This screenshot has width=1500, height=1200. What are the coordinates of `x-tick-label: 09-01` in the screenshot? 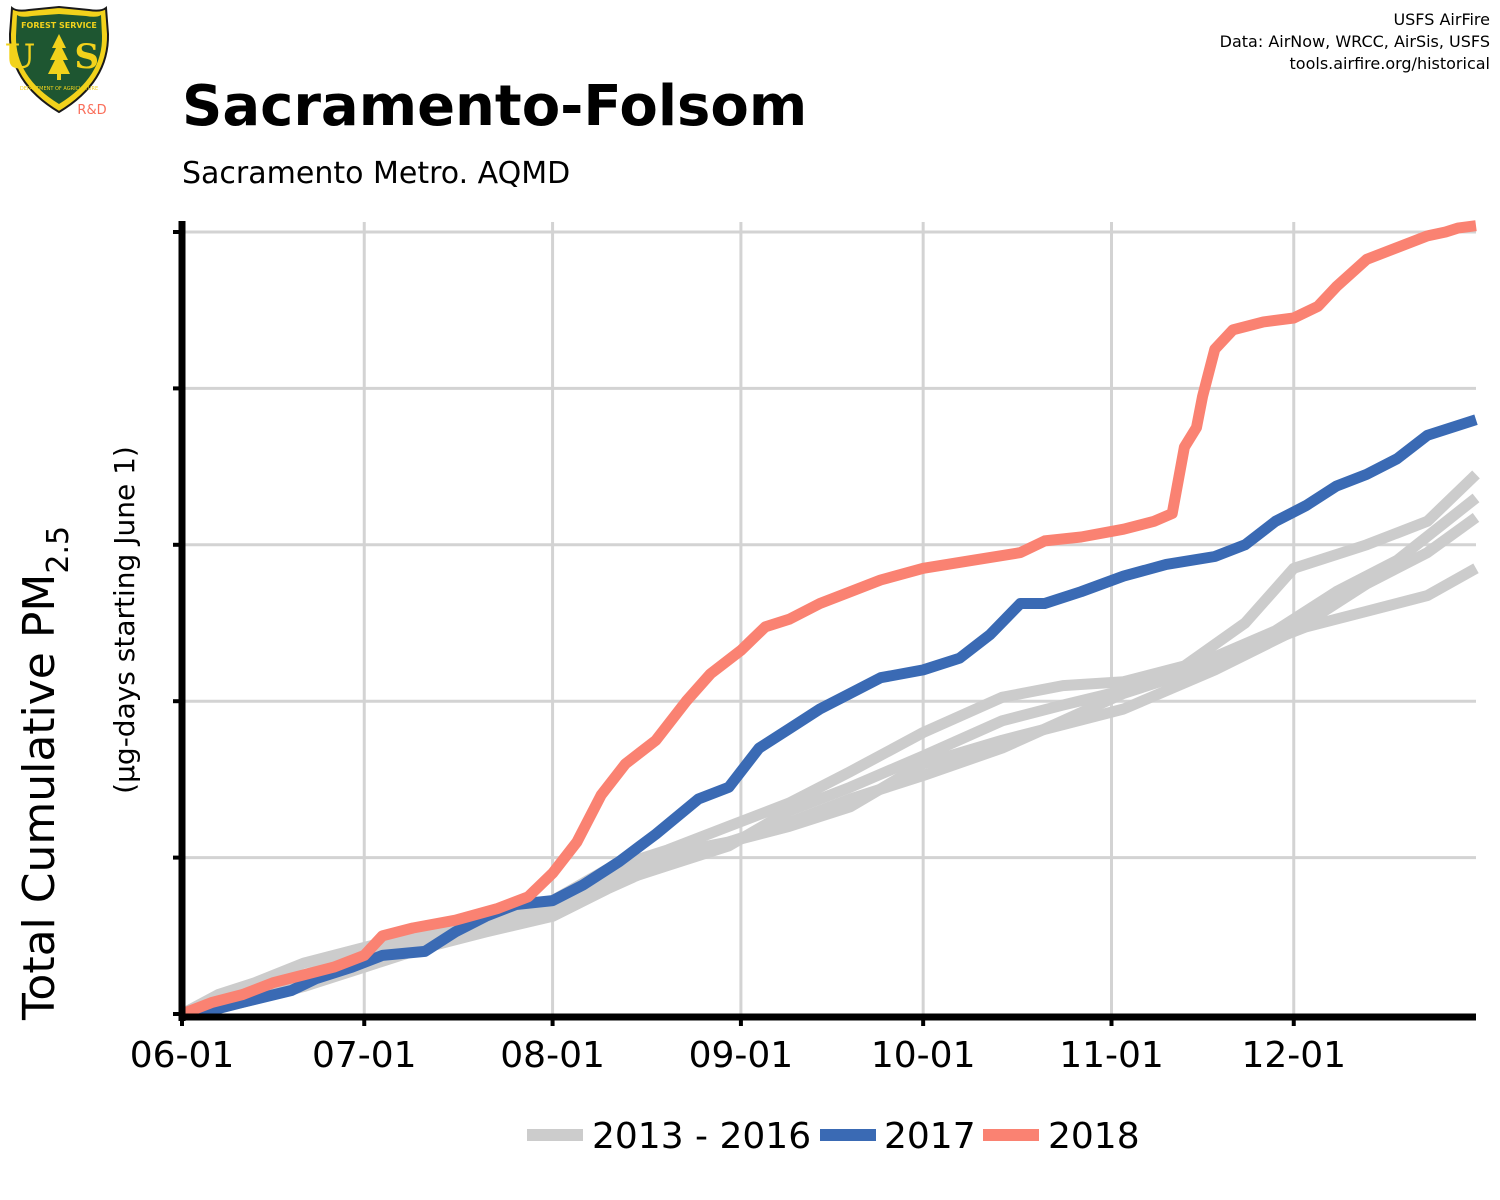 It's located at (741, 1055).